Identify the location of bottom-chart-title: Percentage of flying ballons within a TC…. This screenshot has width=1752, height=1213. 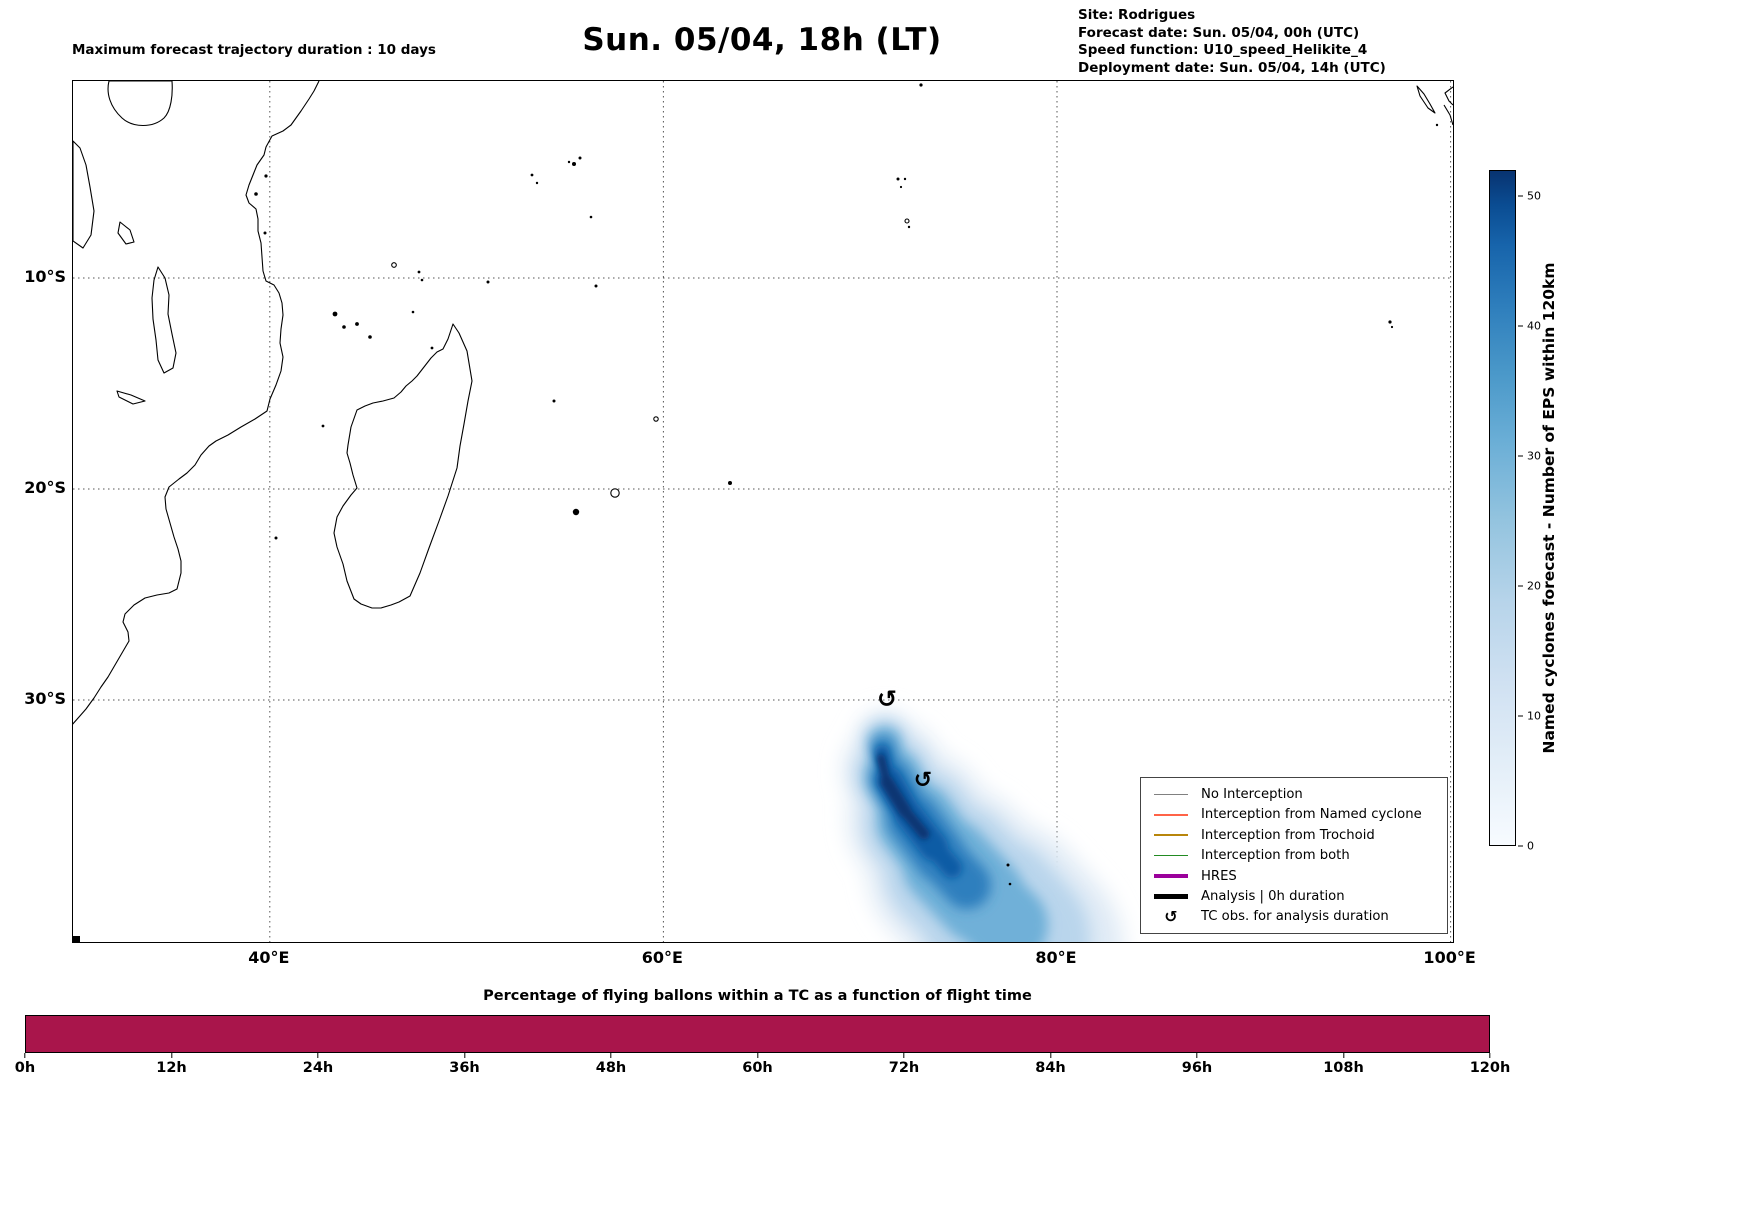
(757, 996).